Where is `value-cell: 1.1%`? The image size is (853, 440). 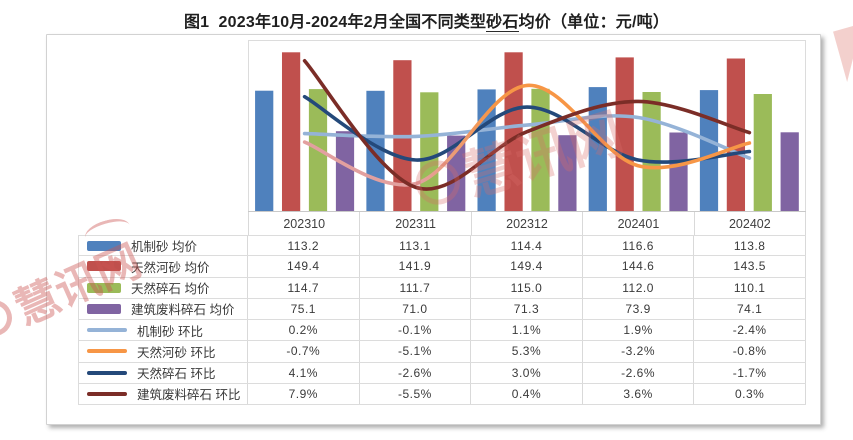 value-cell: 1.1% is located at coordinates (527, 330).